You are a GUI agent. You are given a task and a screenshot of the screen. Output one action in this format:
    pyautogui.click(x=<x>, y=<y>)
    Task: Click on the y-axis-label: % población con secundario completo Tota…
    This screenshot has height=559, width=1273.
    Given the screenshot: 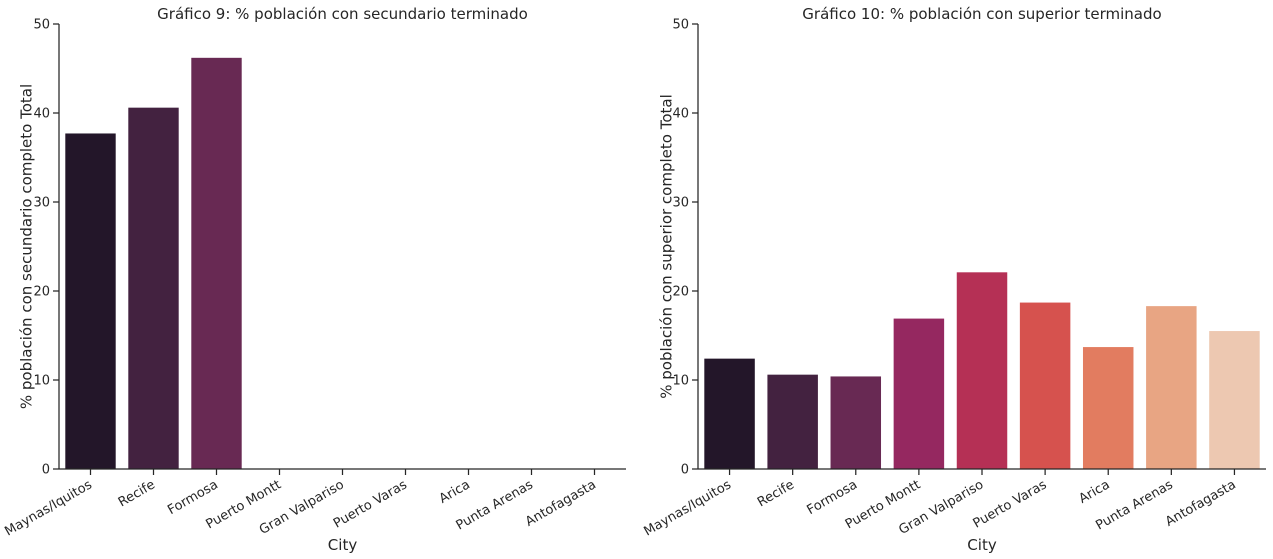 What is the action you would take?
    pyautogui.click(x=26, y=246)
    